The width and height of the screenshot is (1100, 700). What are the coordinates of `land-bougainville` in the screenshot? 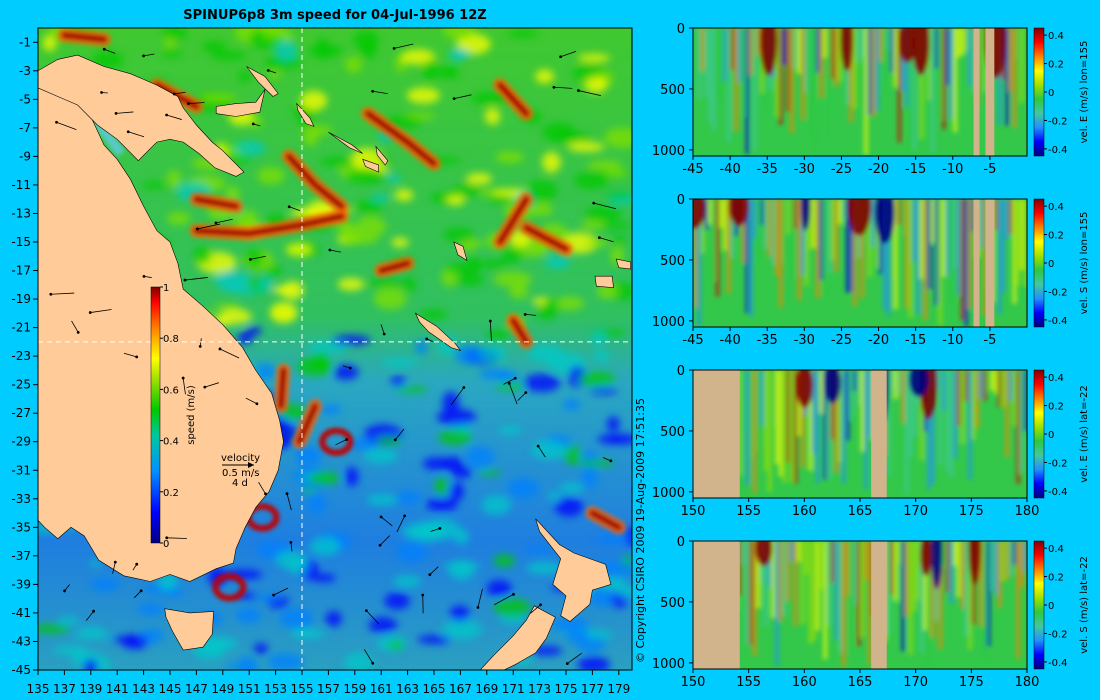 It's located at (305, 114).